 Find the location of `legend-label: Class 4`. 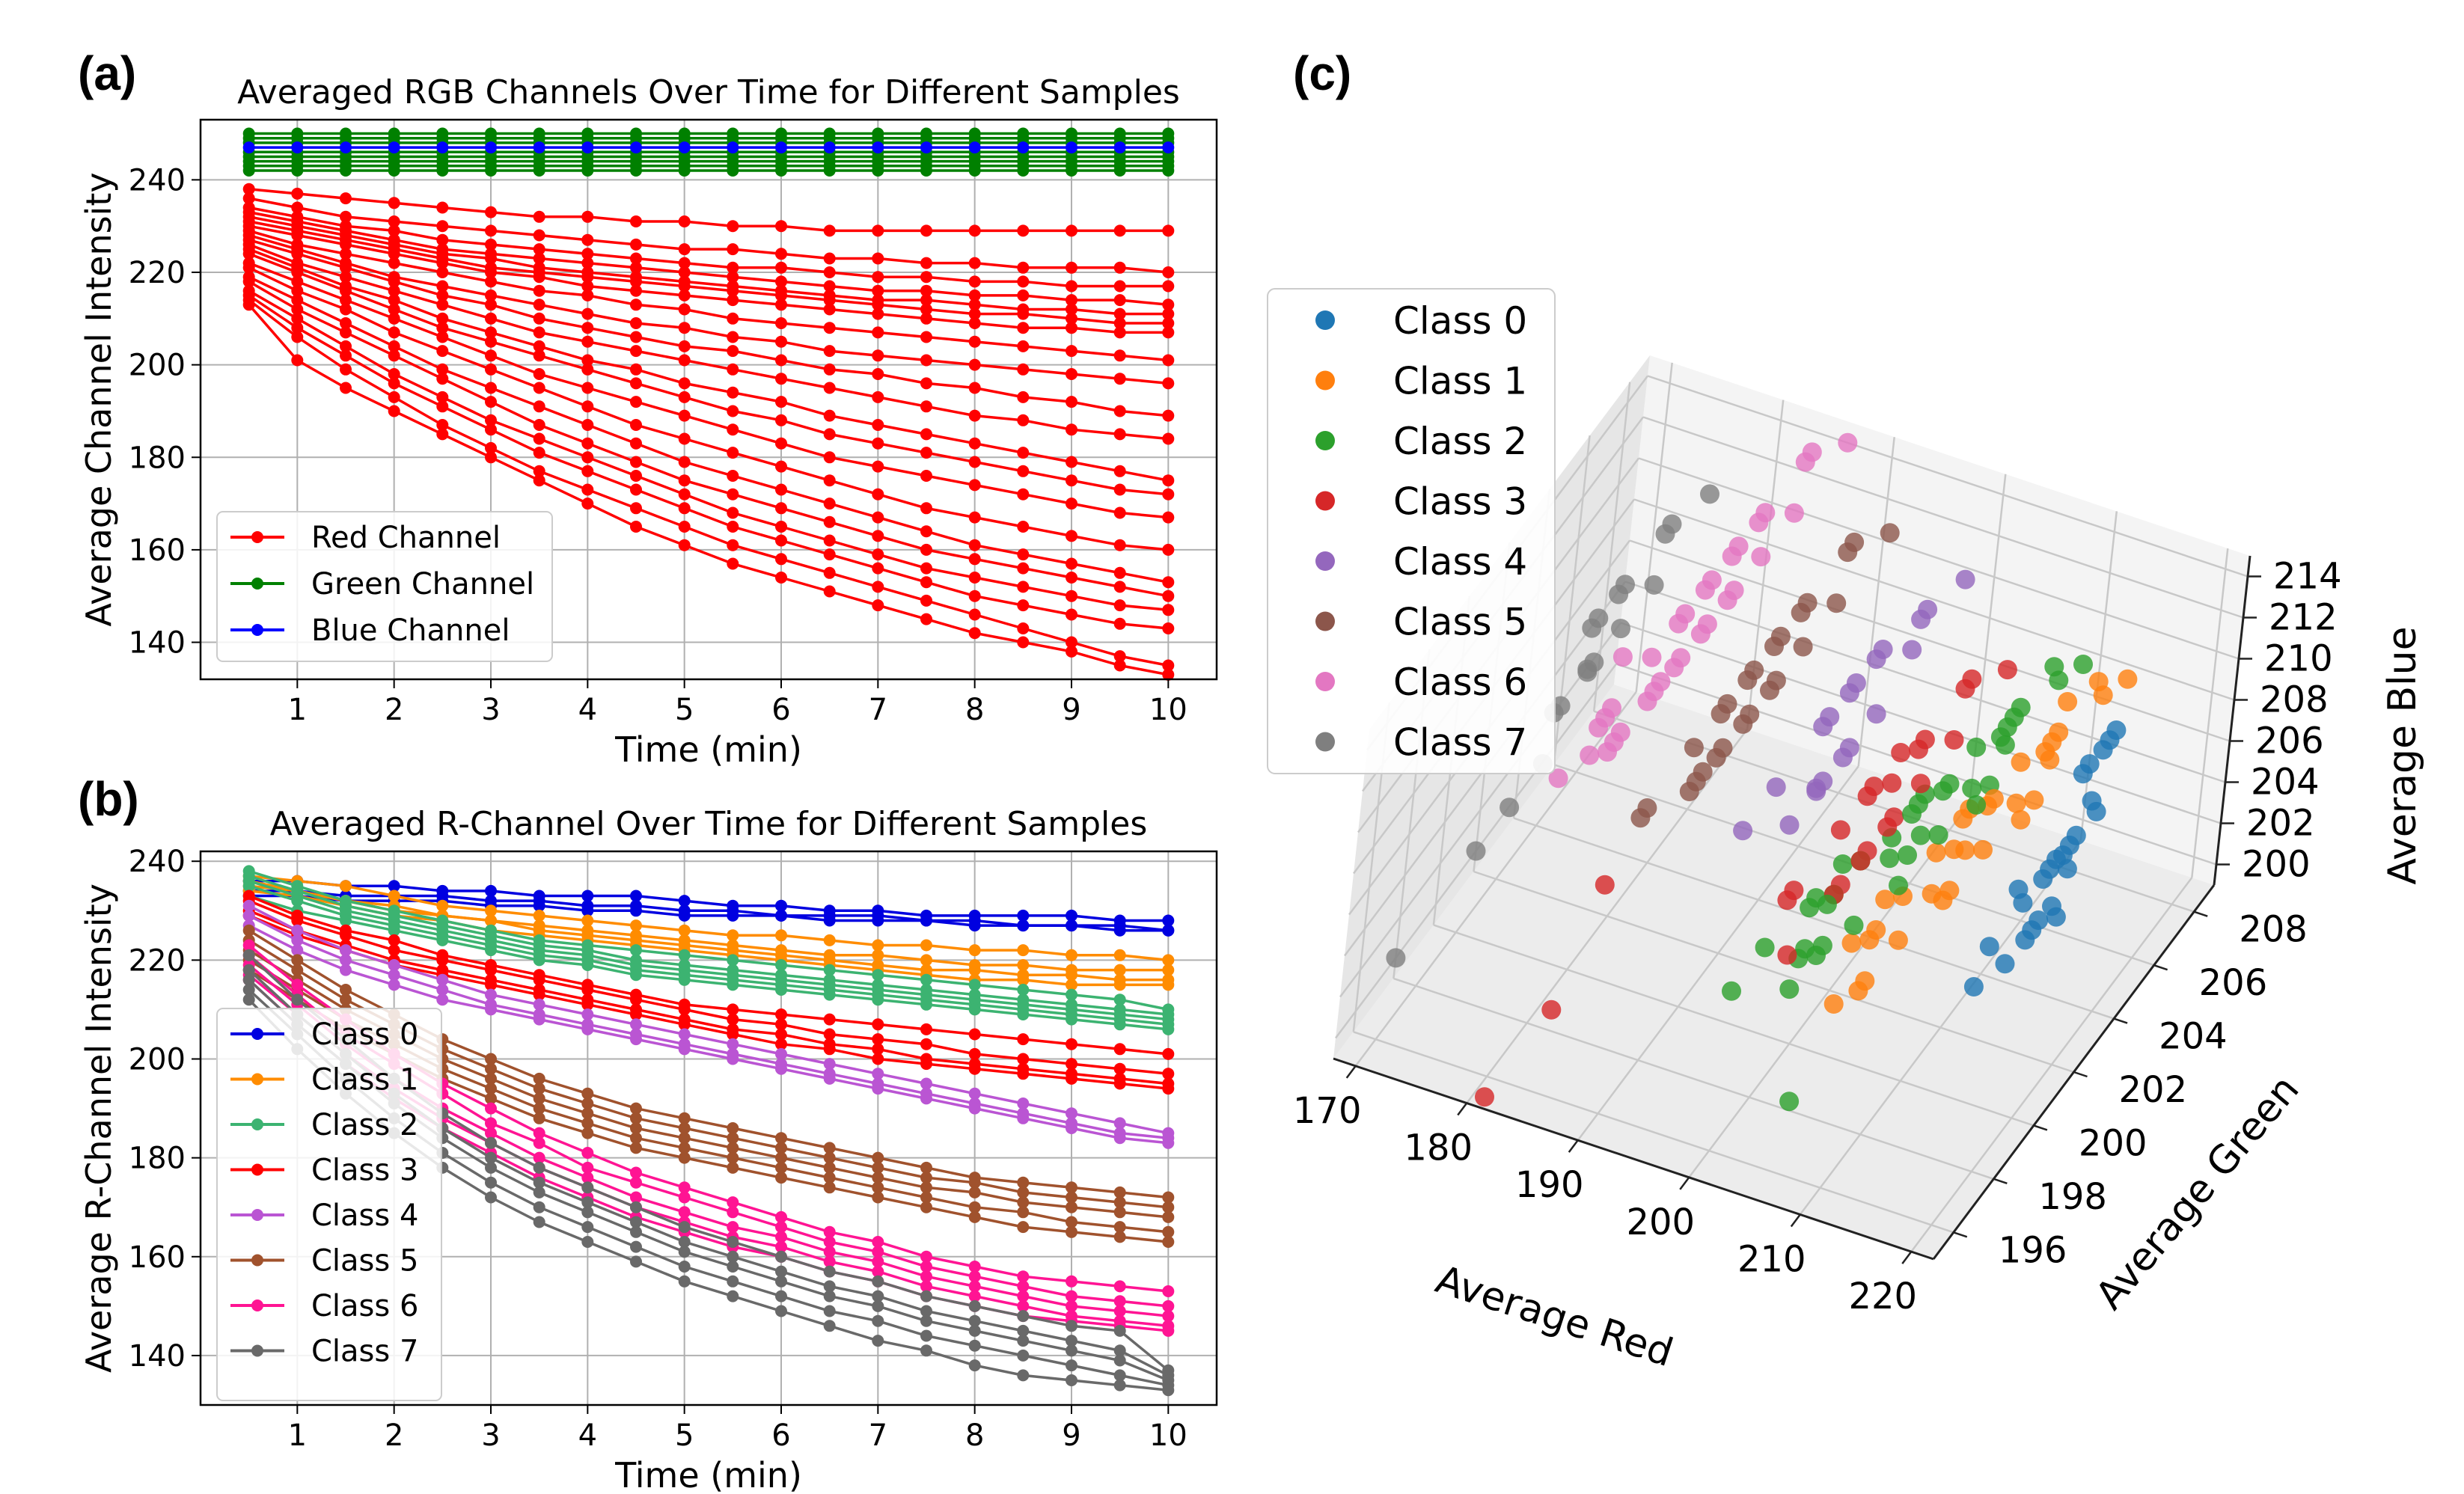

legend-label: Class 4 is located at coordinates (364, 1215).